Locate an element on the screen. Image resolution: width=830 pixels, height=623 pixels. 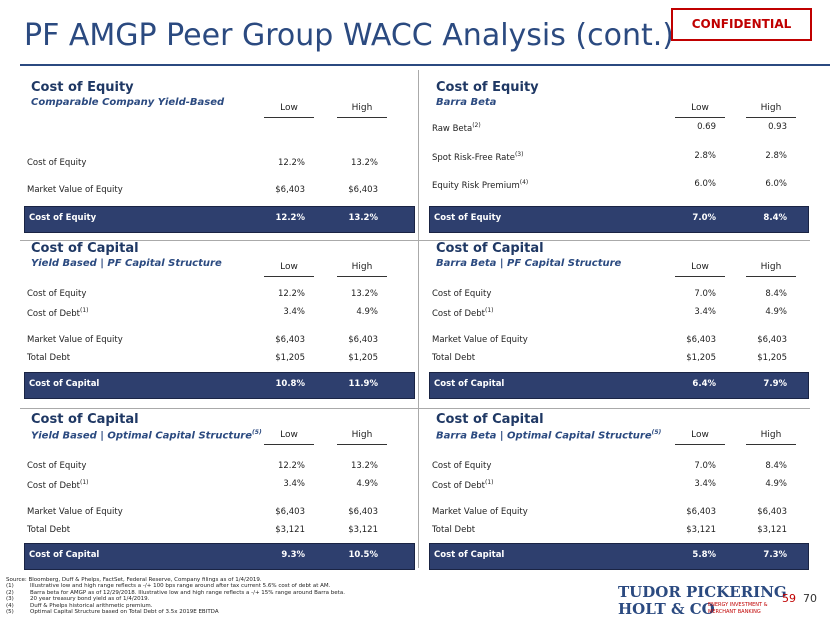
panel-subtitle: Comparable Company Yield-Based is located at coordinates (128, 102).